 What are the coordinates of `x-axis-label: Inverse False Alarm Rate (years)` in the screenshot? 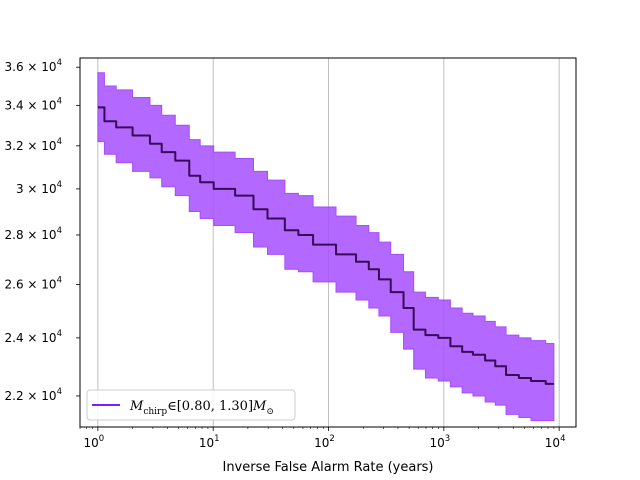 It's located at (327, 467).